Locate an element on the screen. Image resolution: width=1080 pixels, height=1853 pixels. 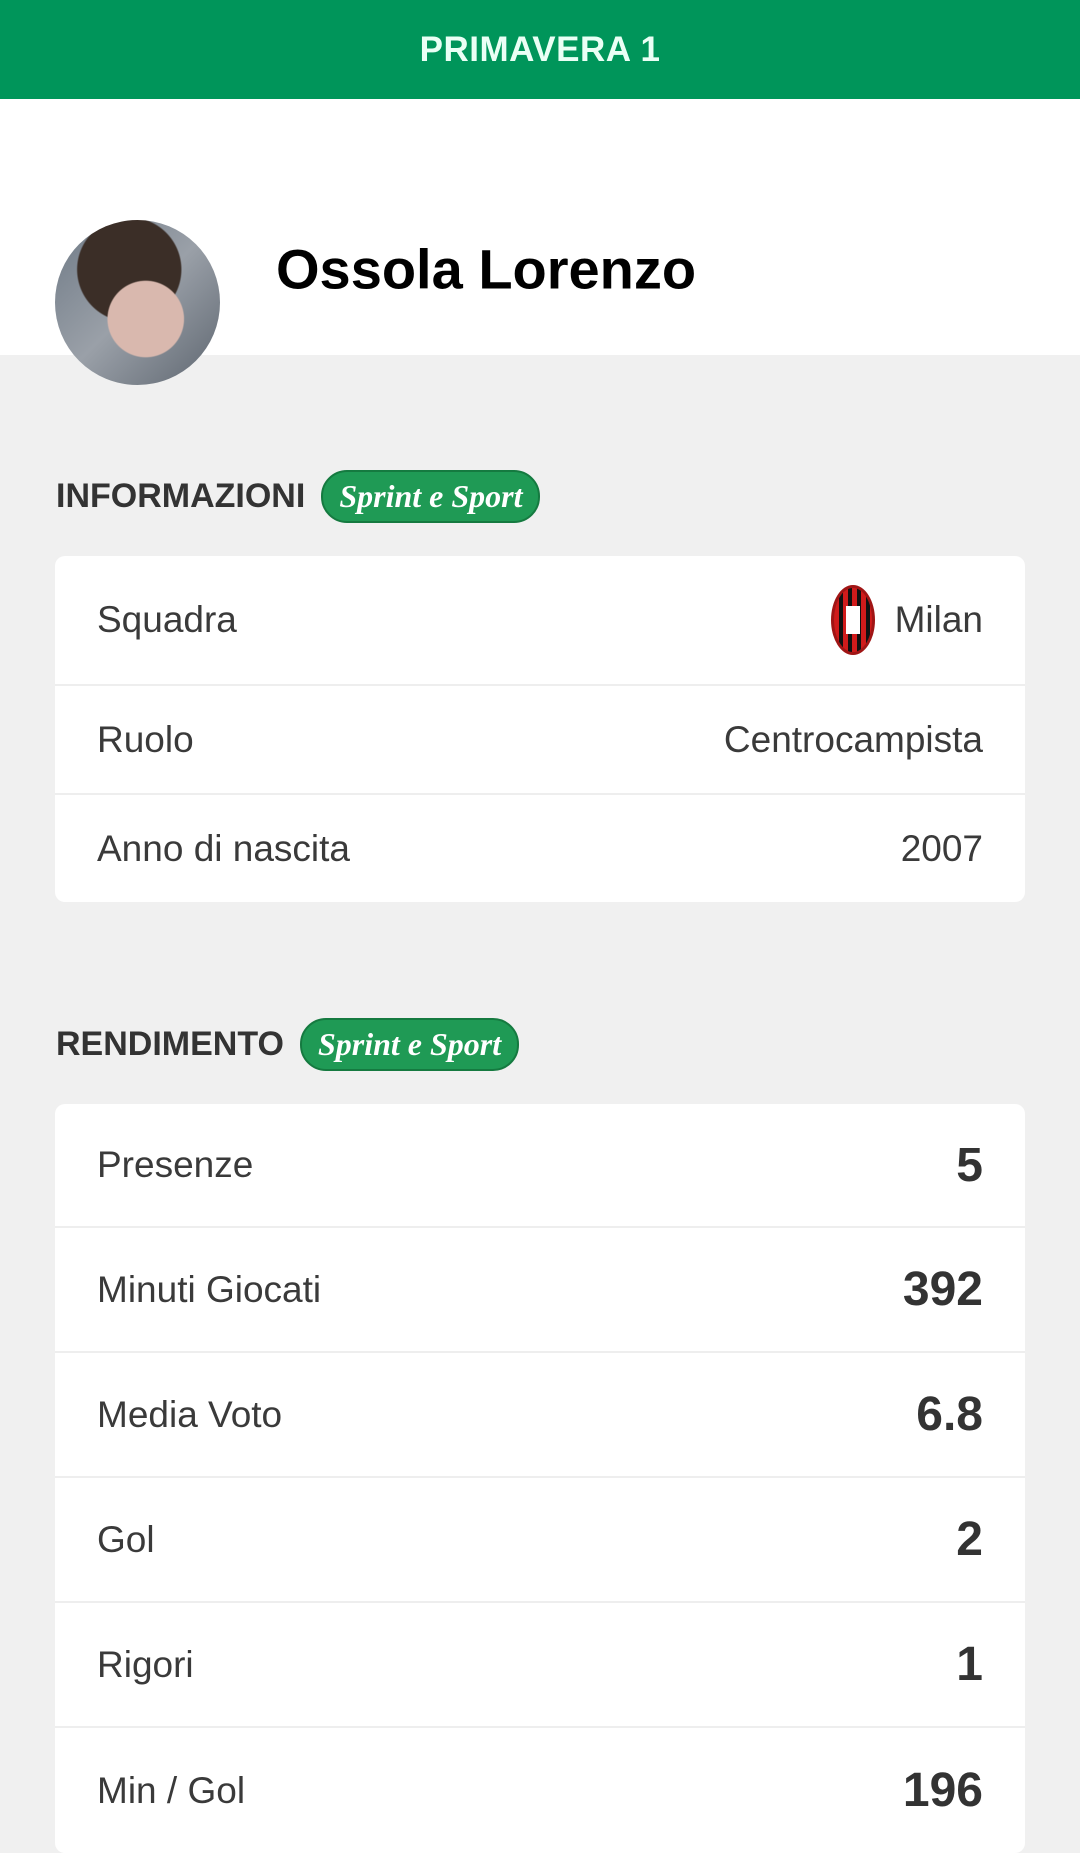
row-value: 196 is located at coordinates (942, 1790).